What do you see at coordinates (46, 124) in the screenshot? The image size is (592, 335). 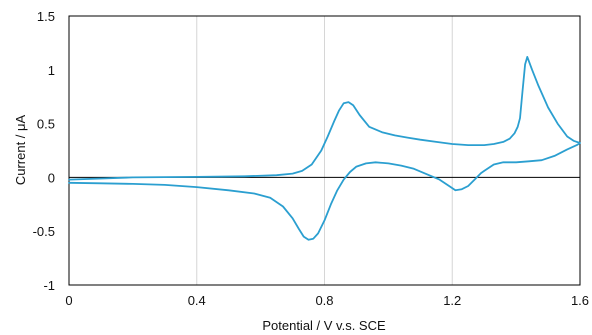 I see `y-tick-label: 0.5` at bounding box center [46, 124].